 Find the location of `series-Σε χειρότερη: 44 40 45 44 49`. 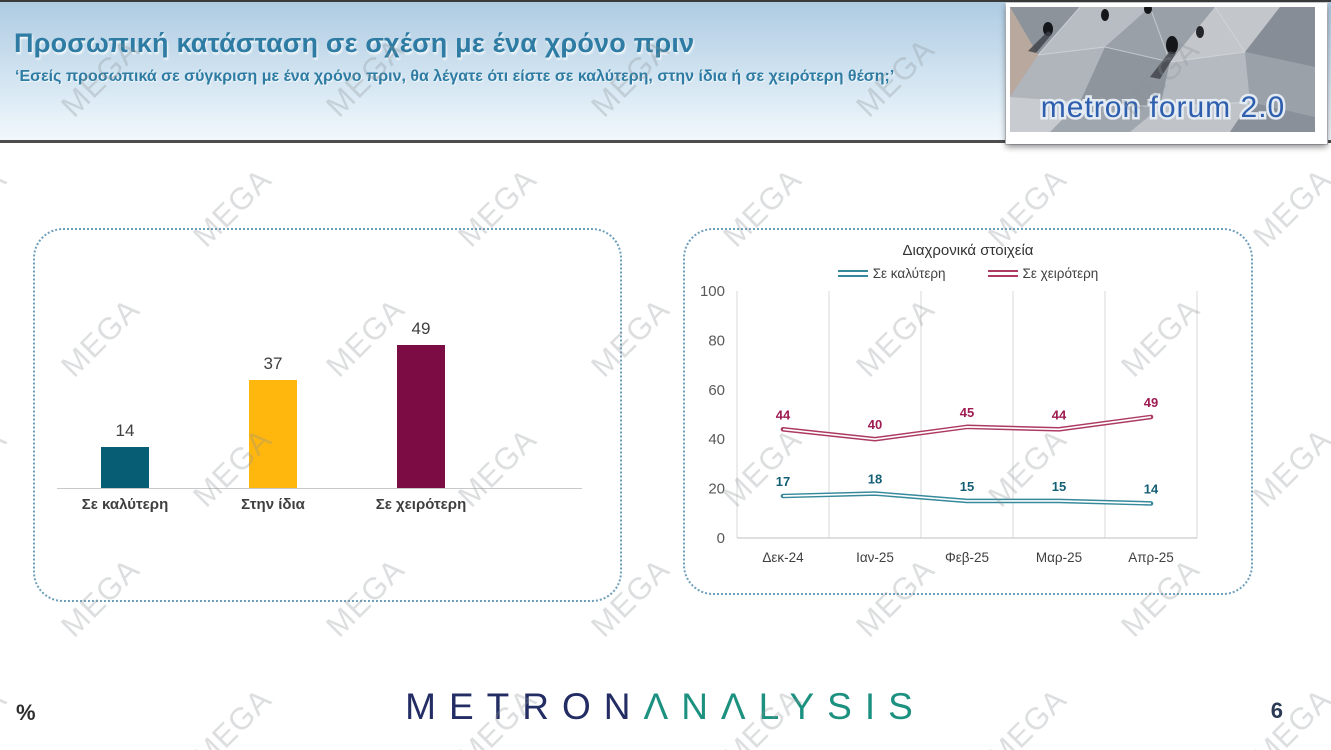

series-Σε χειρότερη: 44 40 45 44 49 is located at coordinates (967, 418).